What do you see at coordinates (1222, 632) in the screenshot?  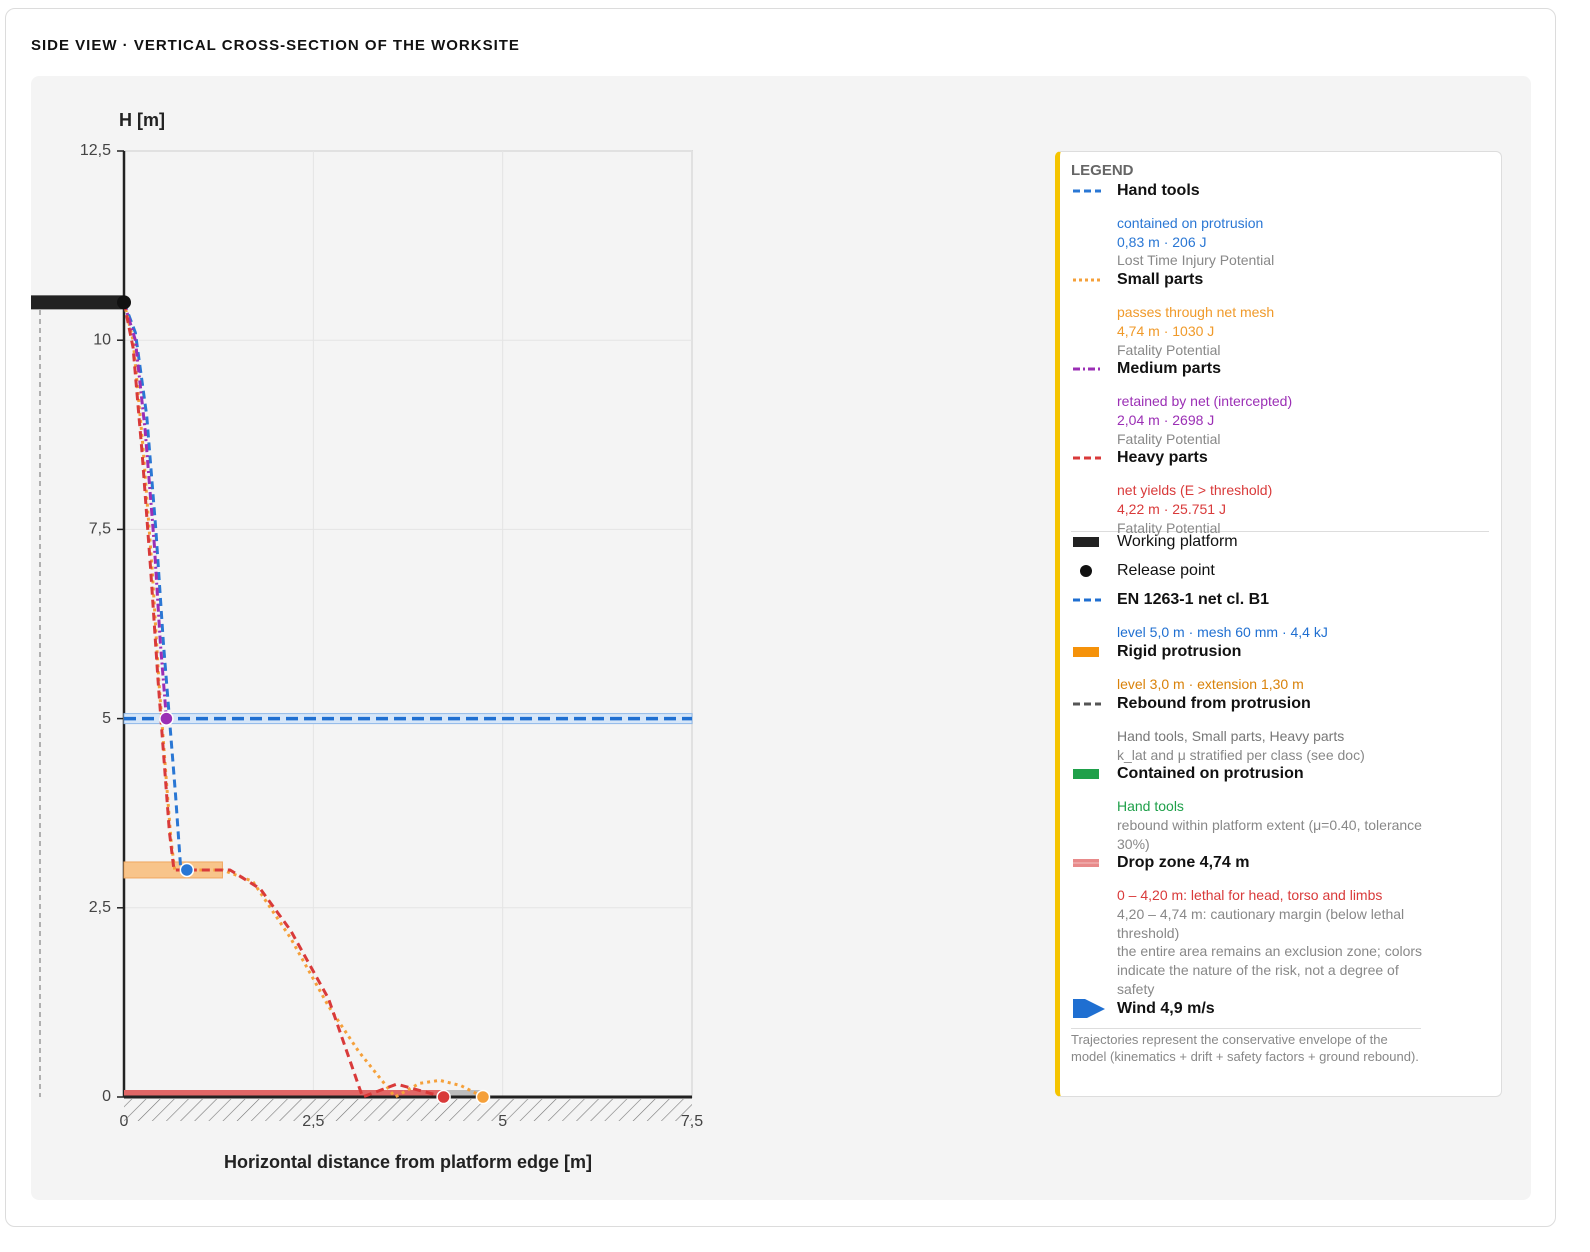 I see `legend-detail: level 5,0 m · mesh 60 mm · 4,4 kJ` at bounding box center [1222, 632].